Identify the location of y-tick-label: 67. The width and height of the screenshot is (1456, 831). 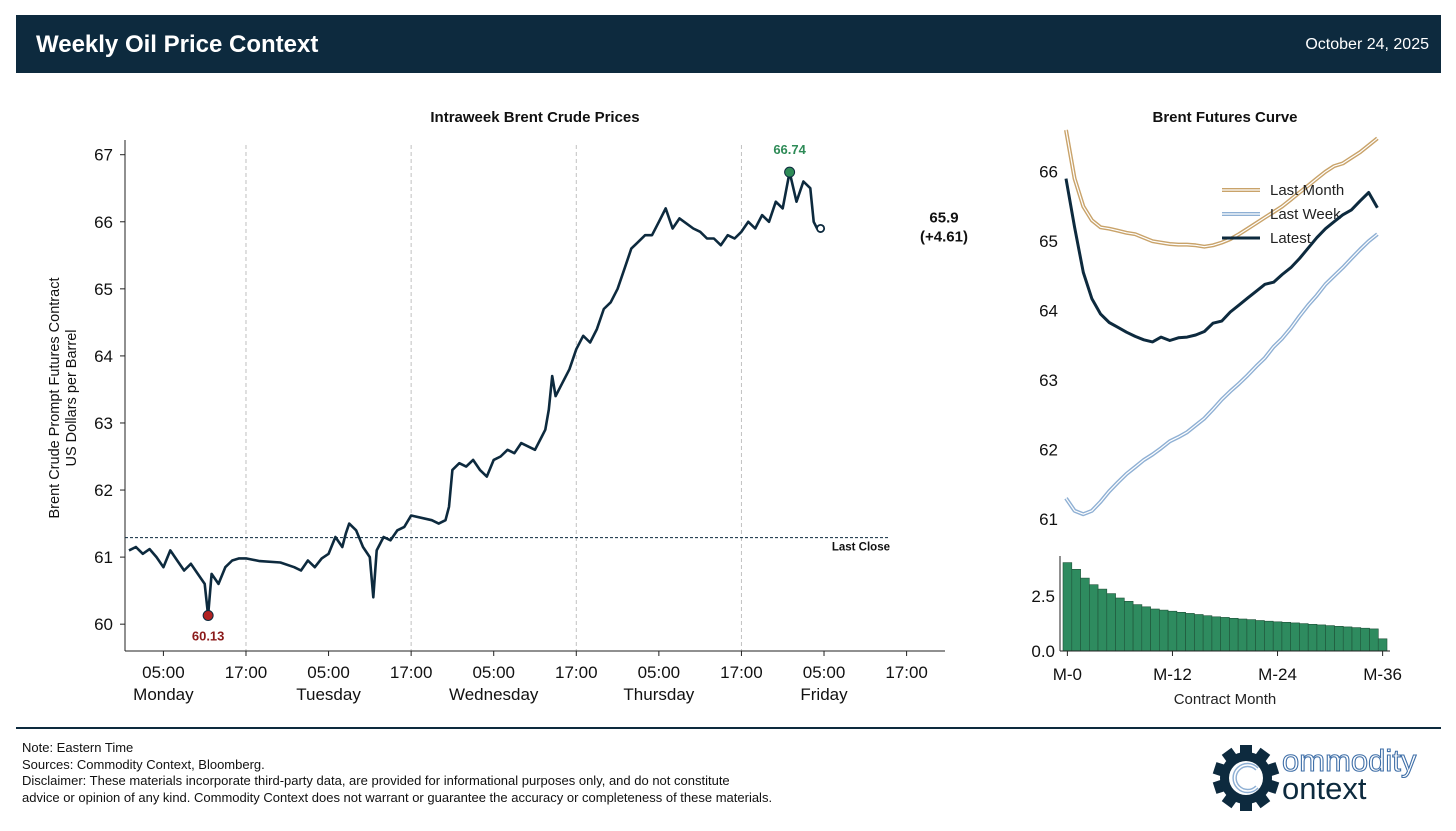
(103, 155).